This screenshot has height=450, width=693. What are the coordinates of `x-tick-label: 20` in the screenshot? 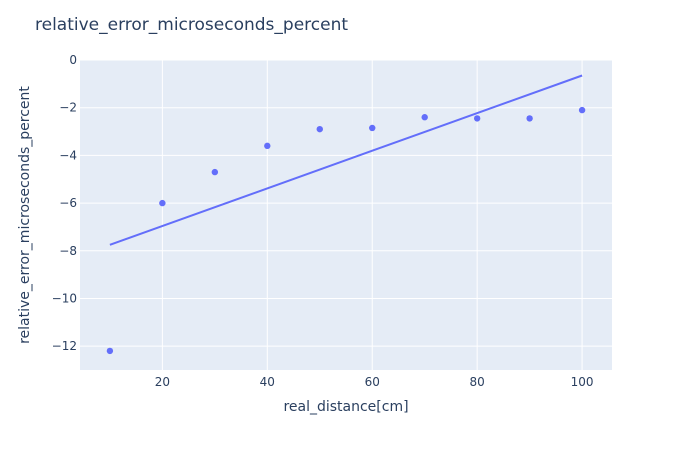 It's located at (162, 382).